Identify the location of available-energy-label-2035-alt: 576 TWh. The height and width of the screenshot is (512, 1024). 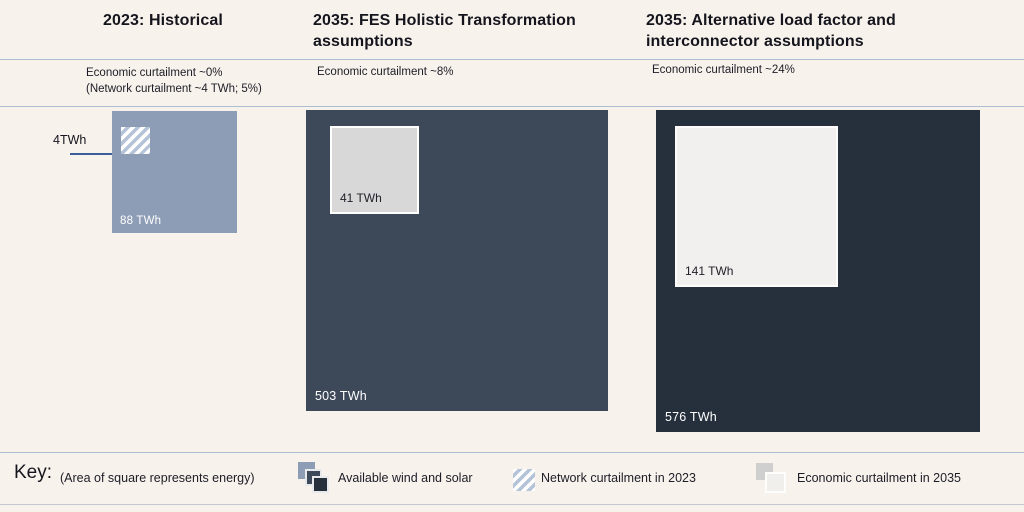
(691, 417).